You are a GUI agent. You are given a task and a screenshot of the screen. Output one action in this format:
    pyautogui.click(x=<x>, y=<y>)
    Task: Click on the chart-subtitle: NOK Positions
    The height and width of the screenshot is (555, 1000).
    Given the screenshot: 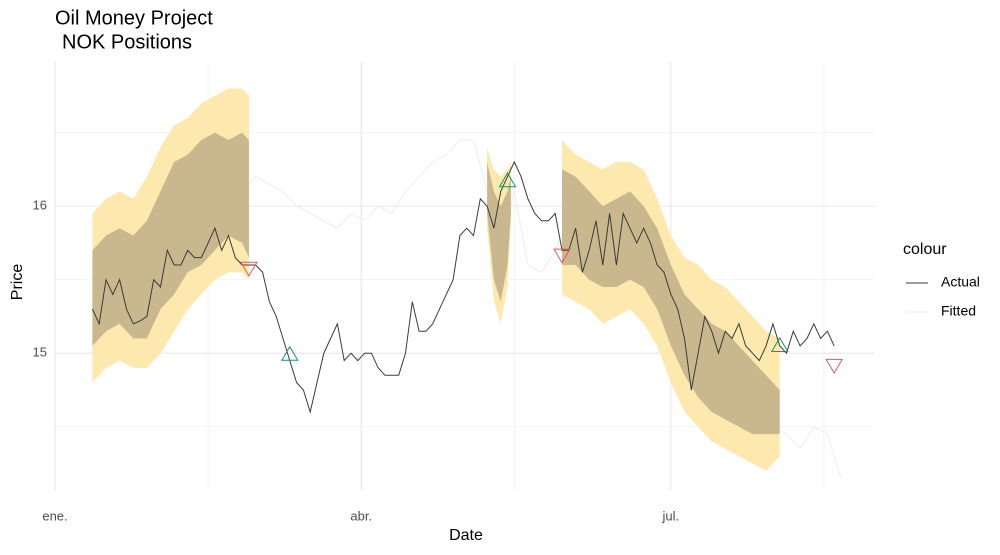 What is the action you would take?
    pyautogui.click(x=127, y=42)
    